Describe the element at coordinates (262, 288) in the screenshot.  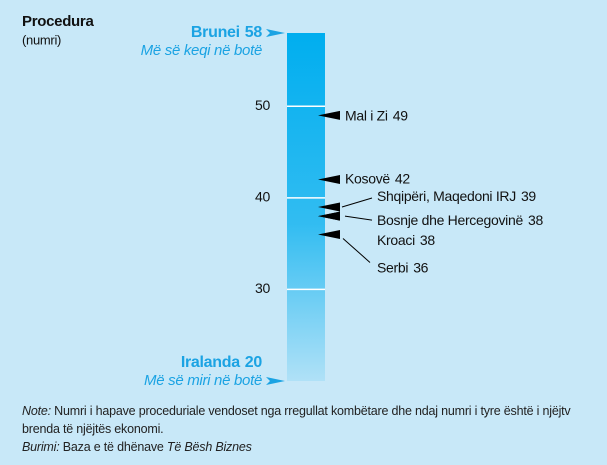
I see `y-tick-label: 30` at that location.